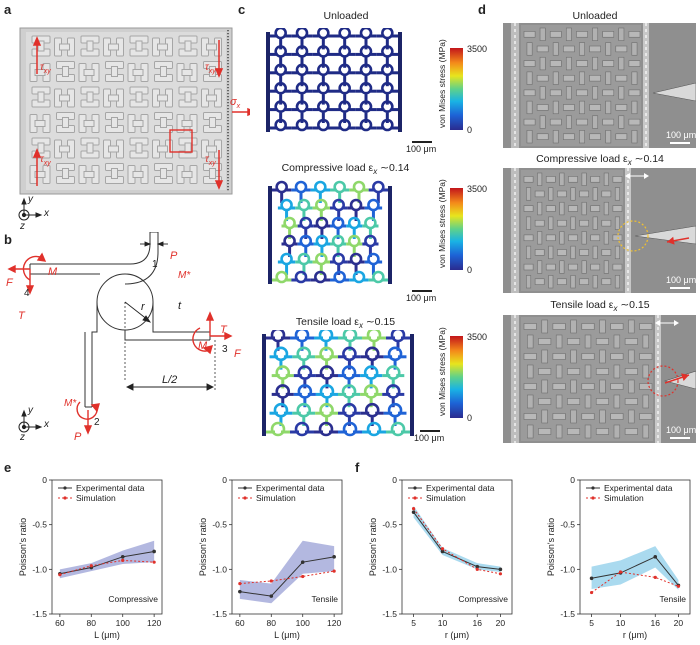 The width and height of the screenshot is (700, 645). I want to click on sim-compressive-lattice, so click(330, 232).